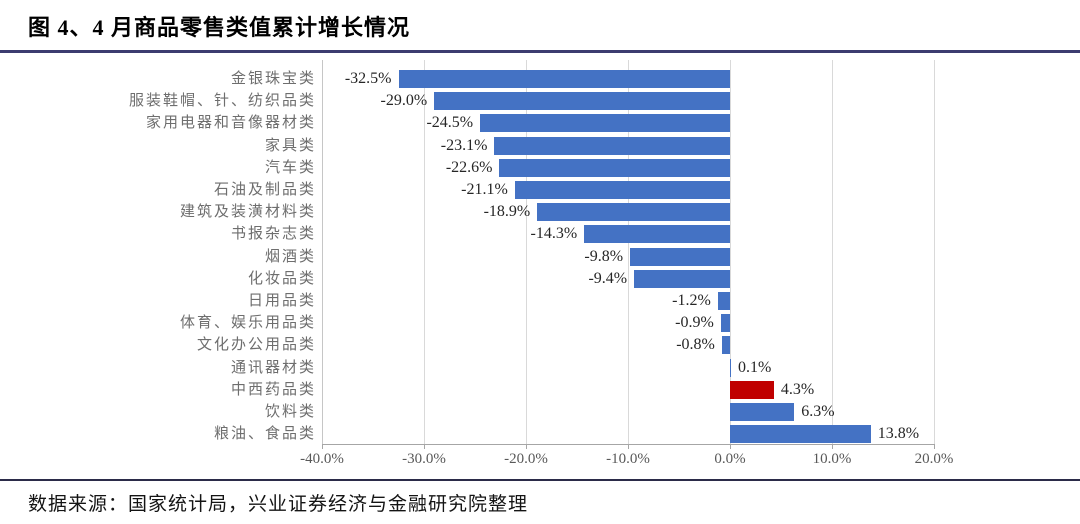  Describe the element at coordinates (404, 101) in the screenshot. I see `value-label: -29.0%` at that location.